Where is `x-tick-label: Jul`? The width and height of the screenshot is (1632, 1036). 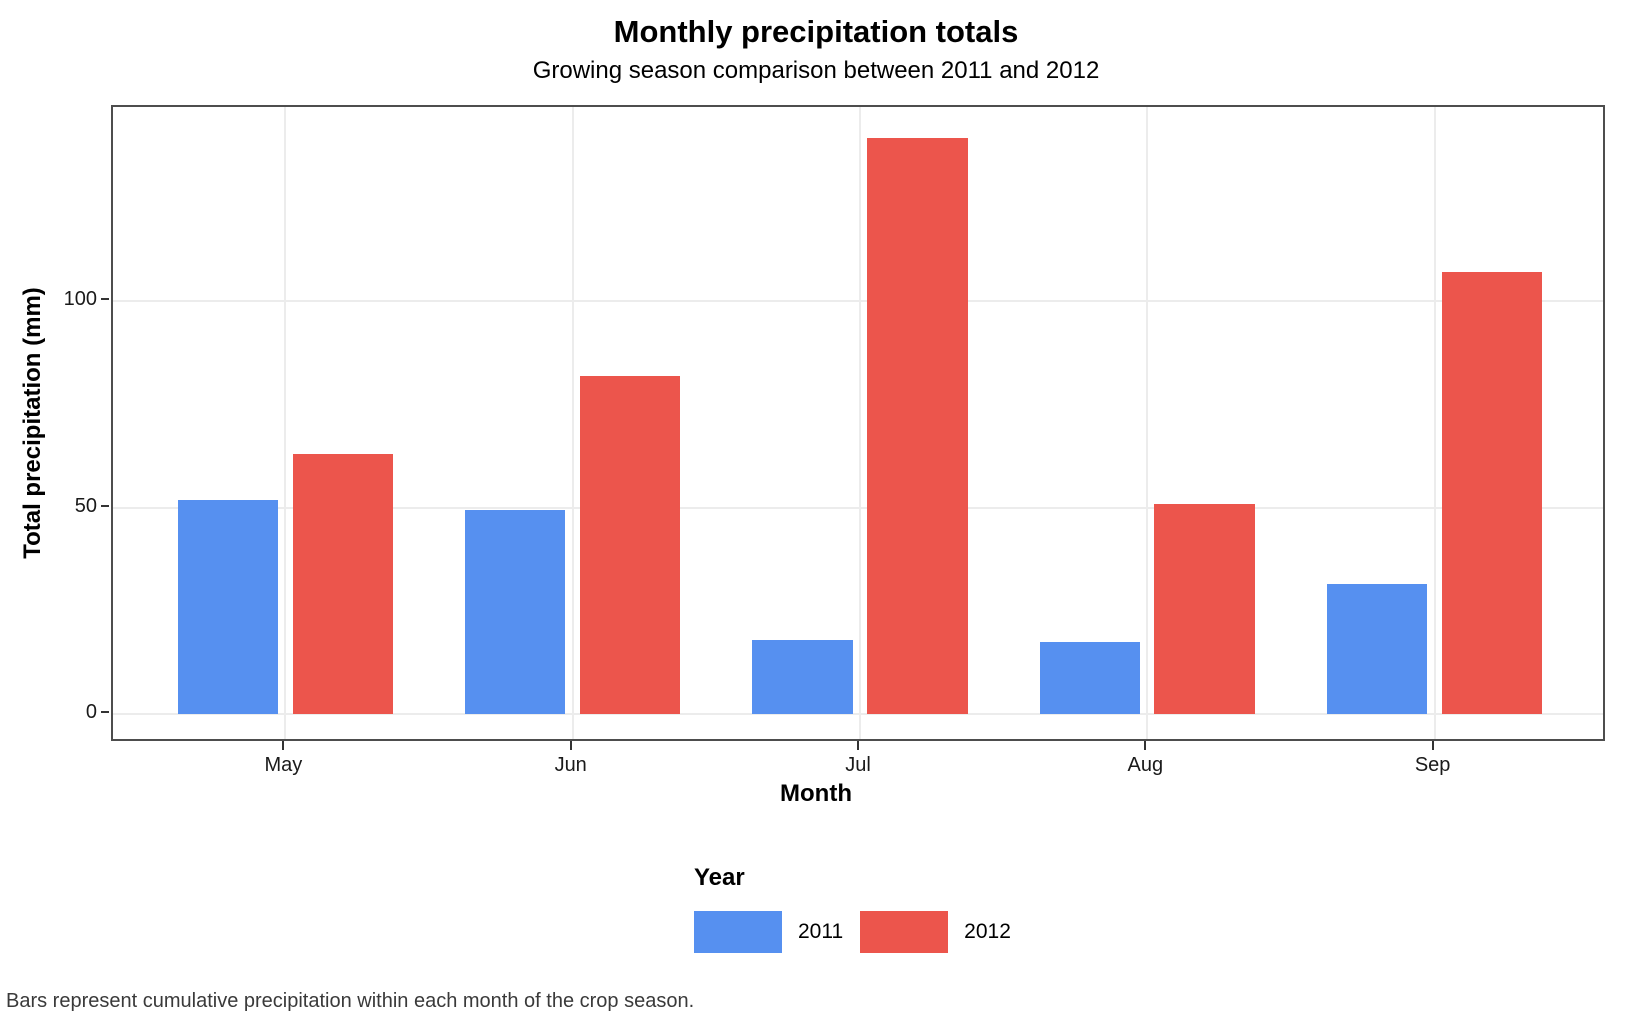 x-tick-label: Jul is located at coordinates (858, 765).